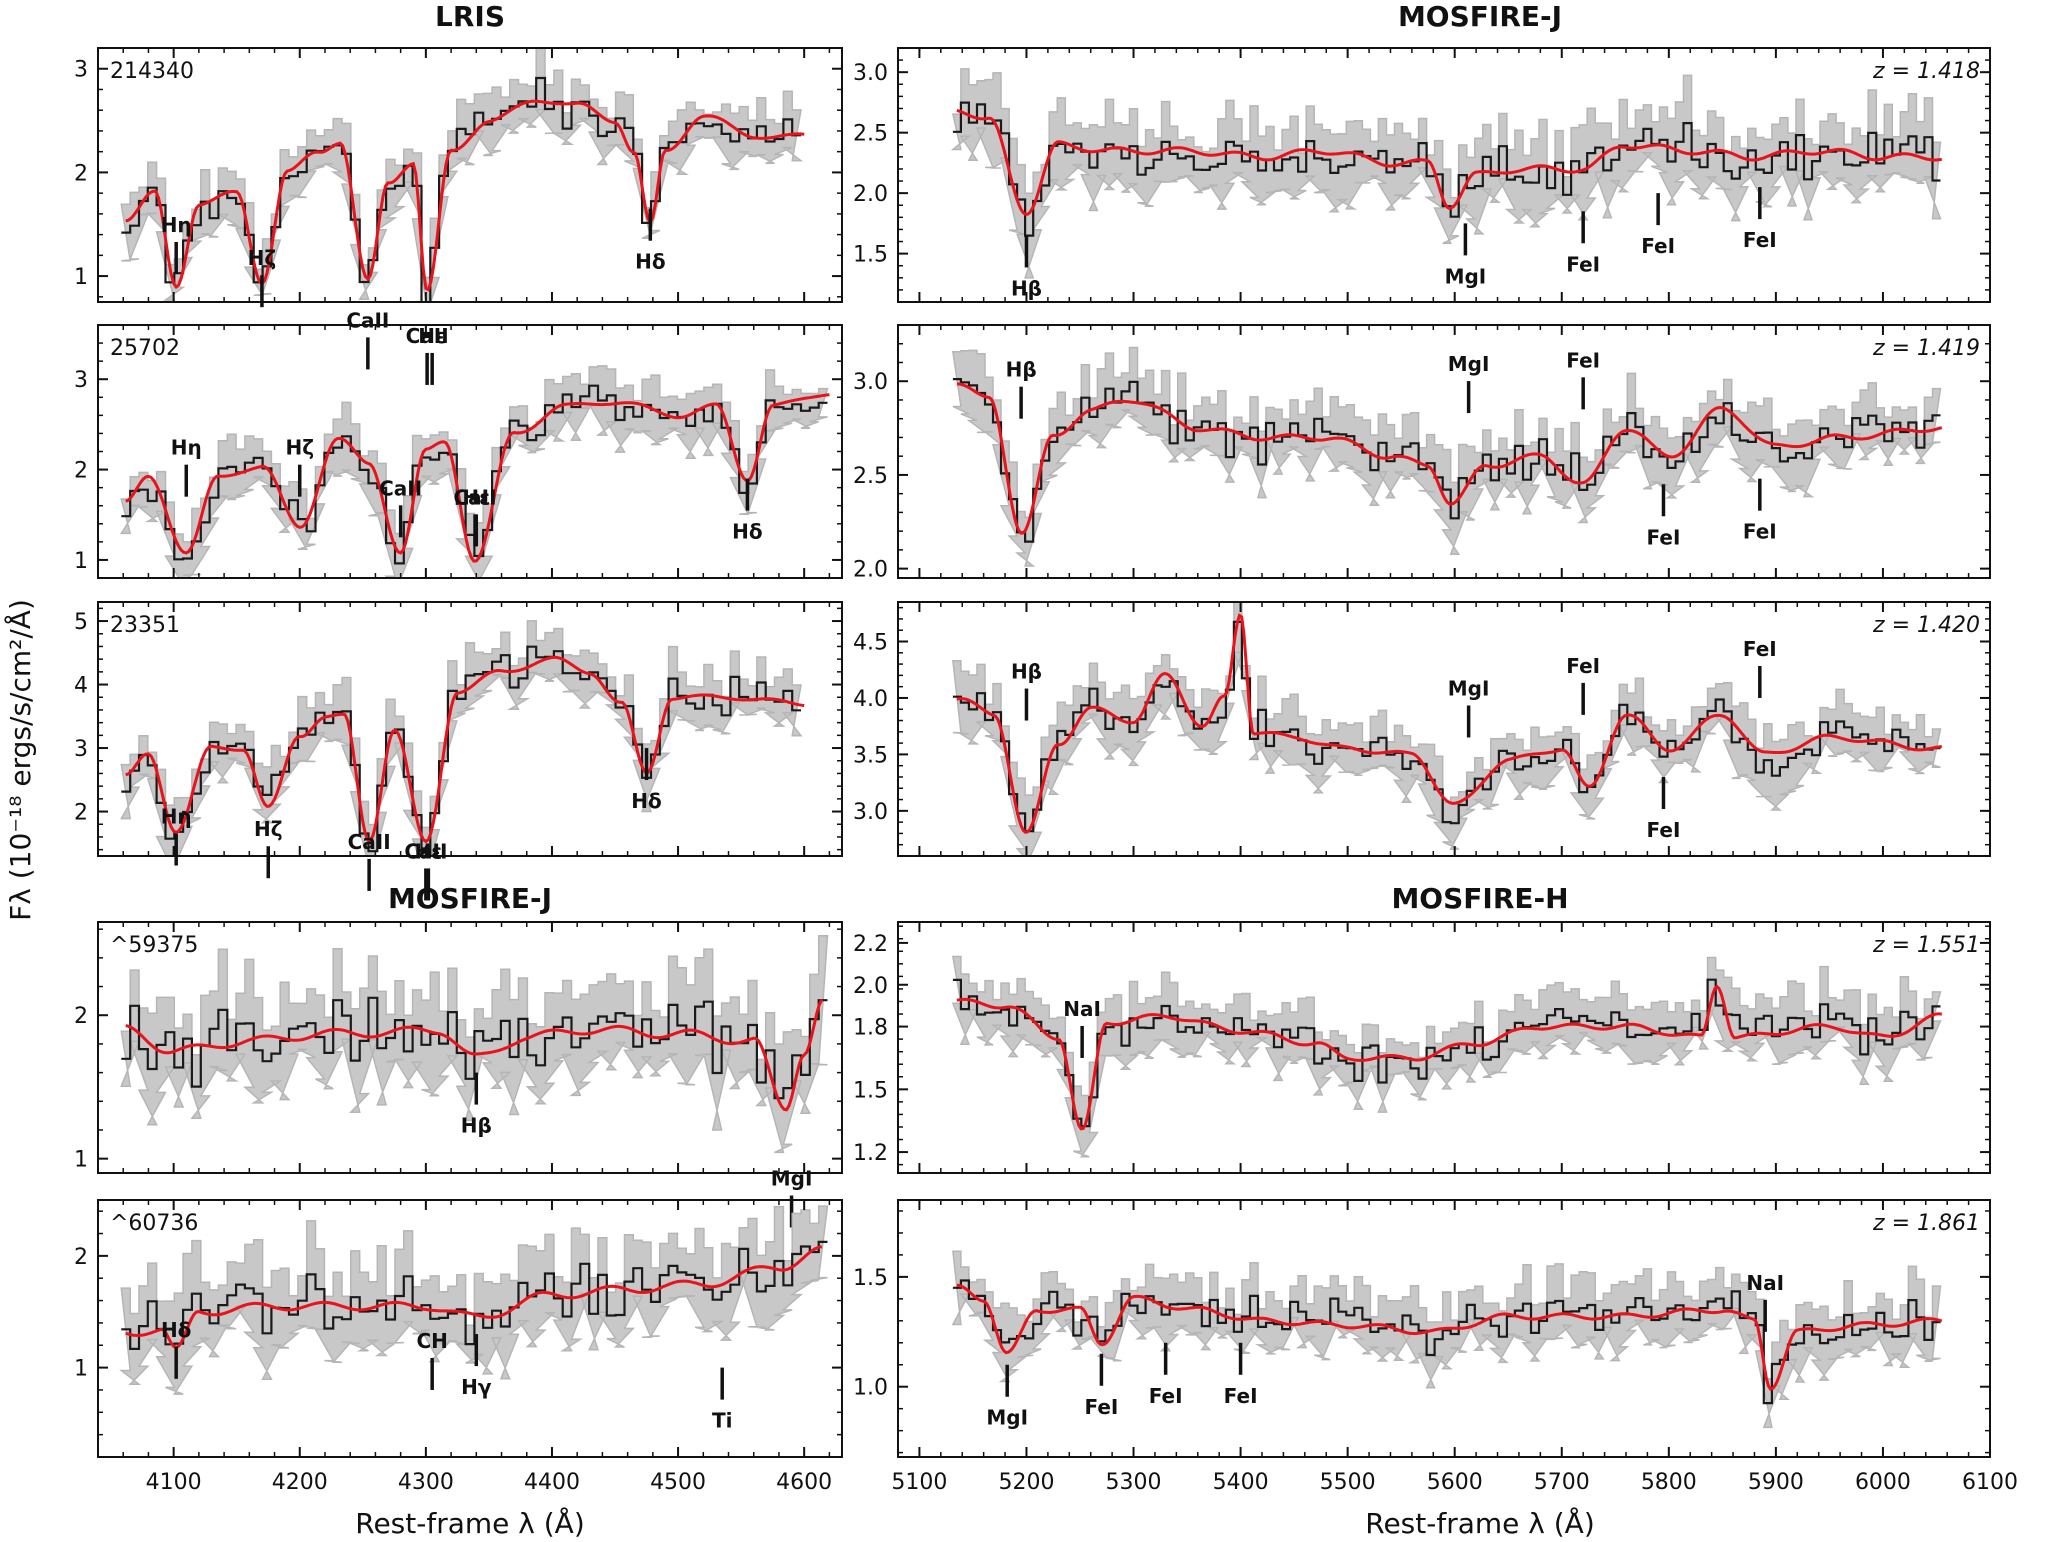 The height and width of the screenshot is (1542, 2066). I want to click on panel-data-p4, so click(474, 1044).